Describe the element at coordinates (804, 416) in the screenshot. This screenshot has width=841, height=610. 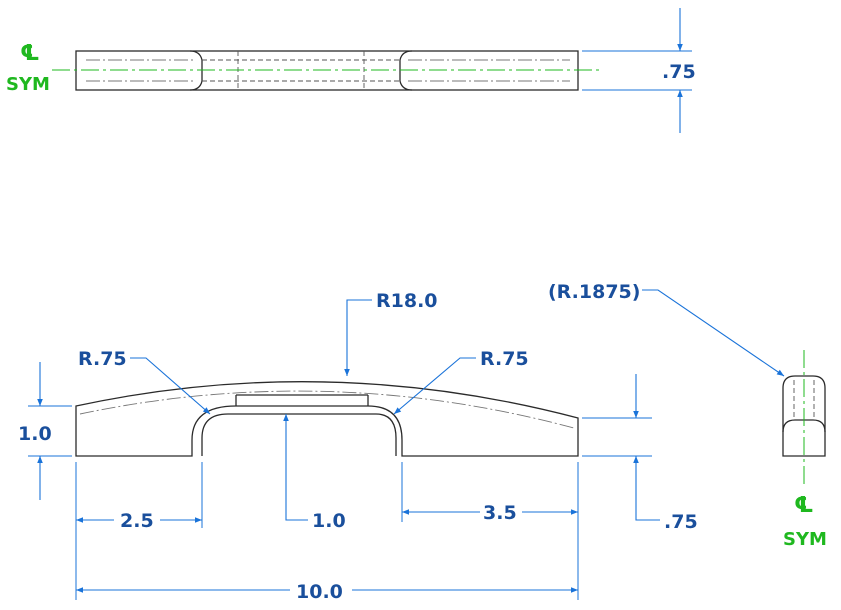
I see `side-view-outline` at that location.